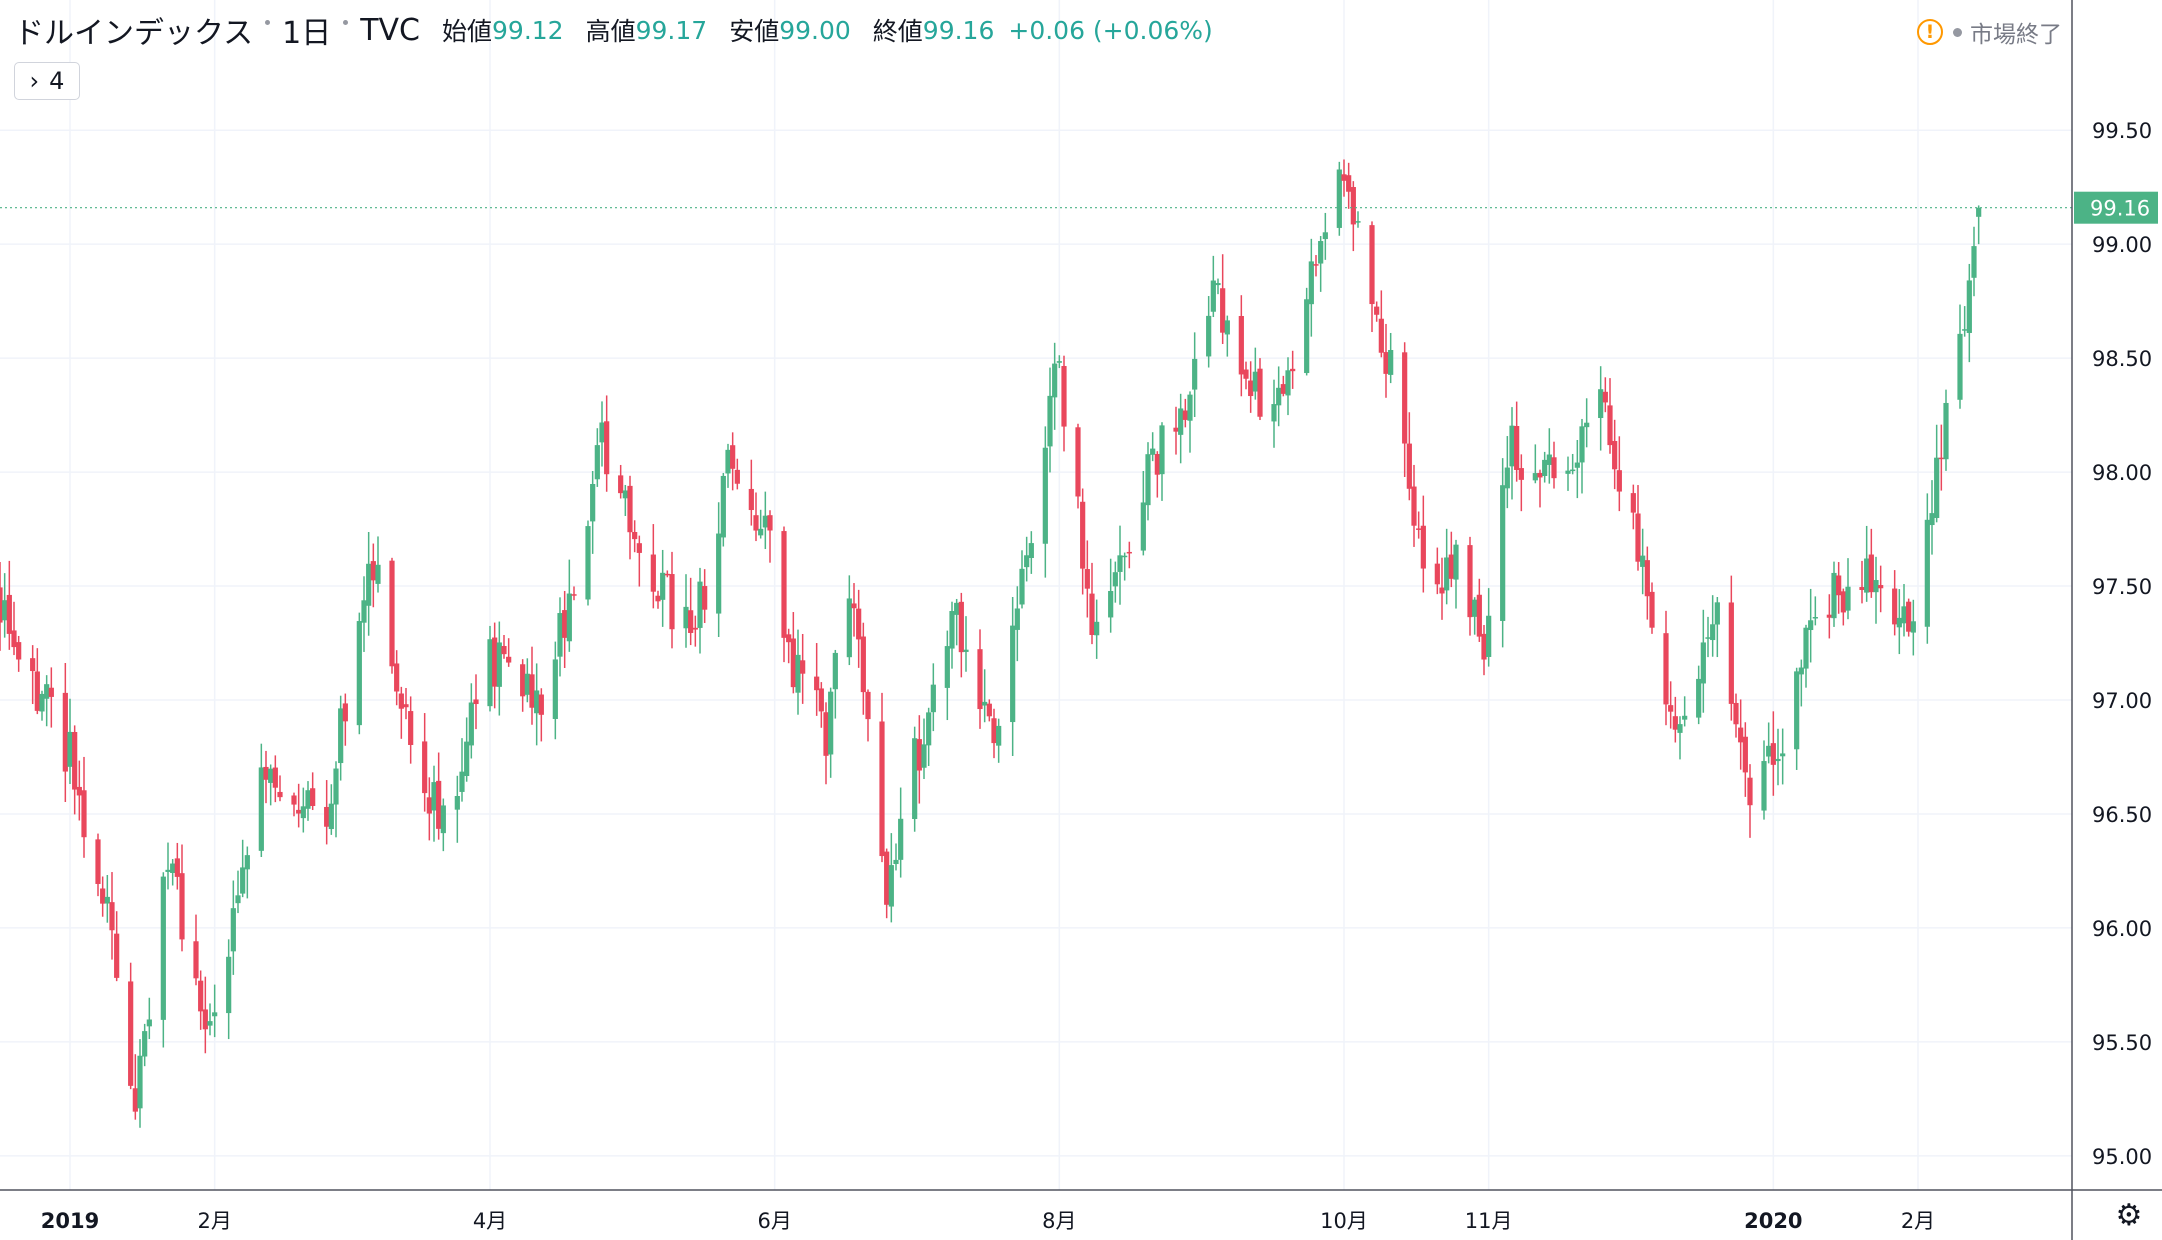 The height and width of the screenshot is (1240, 2162). What do you see at coordinates (1930, 32) in the screenshot?
I see `warning-icon: !` at bounding box center [1930, 32].